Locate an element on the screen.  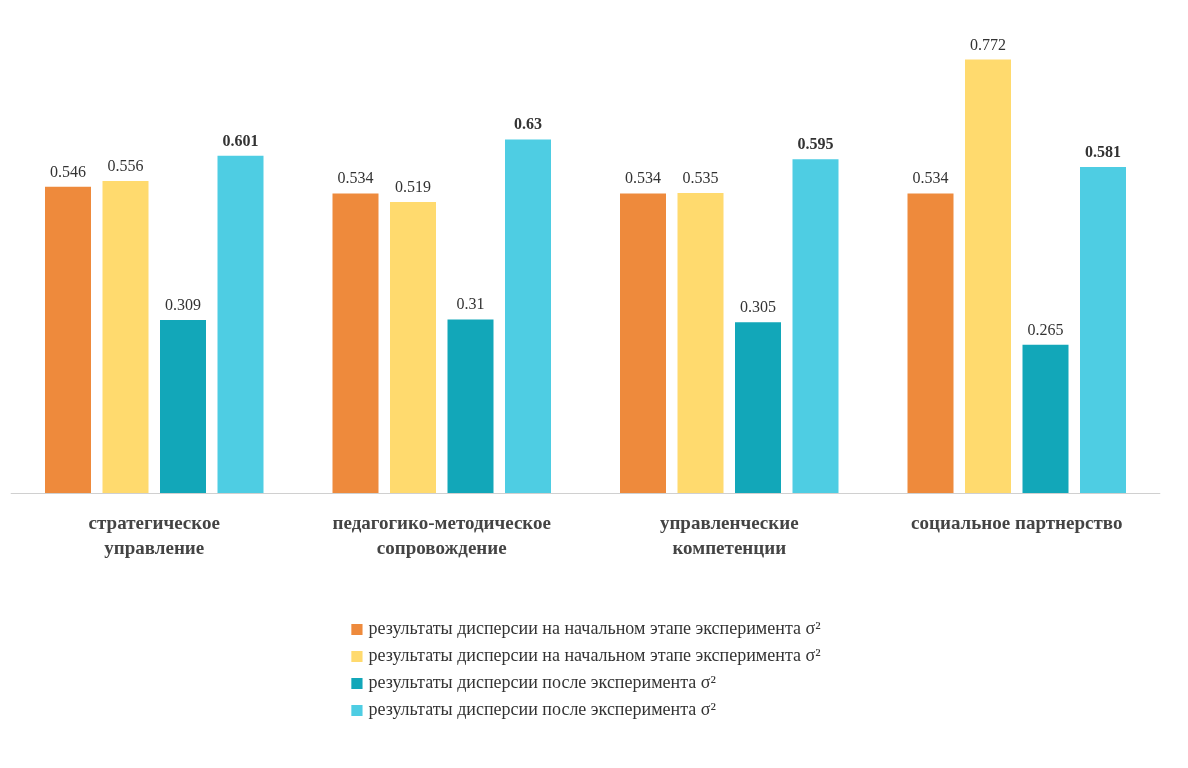
data-label: 0.556 is located at coordinates (125, 166).